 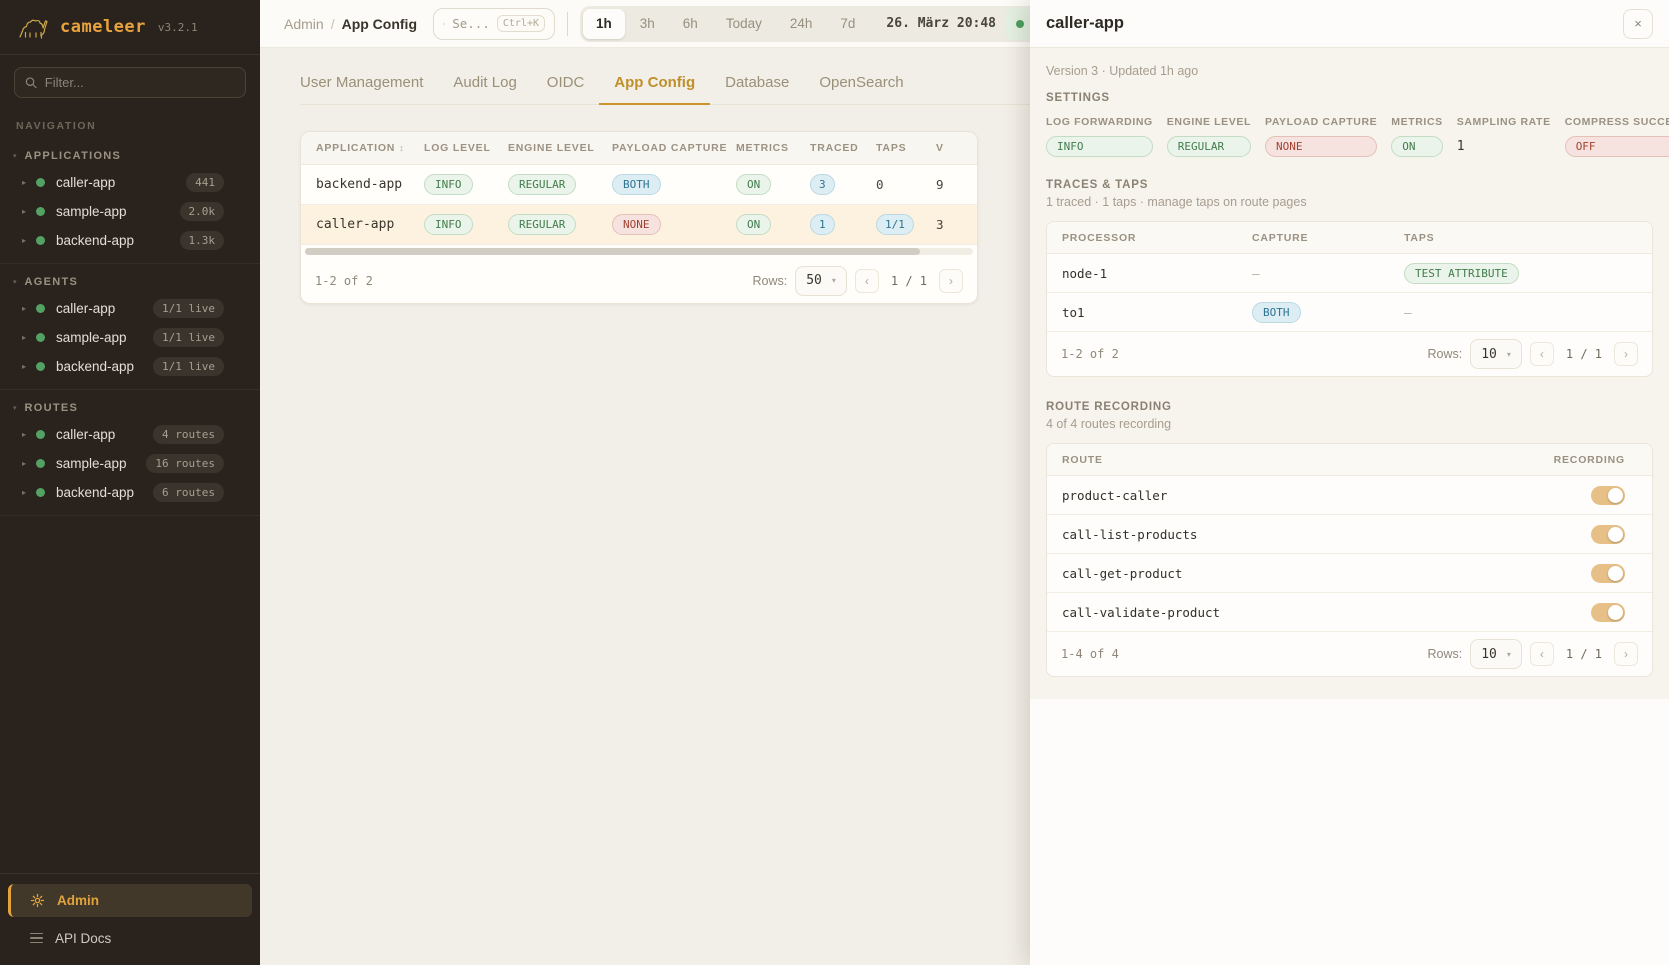 I want to click on chevron-down-icon: ▾, so click(x=833, y=280).